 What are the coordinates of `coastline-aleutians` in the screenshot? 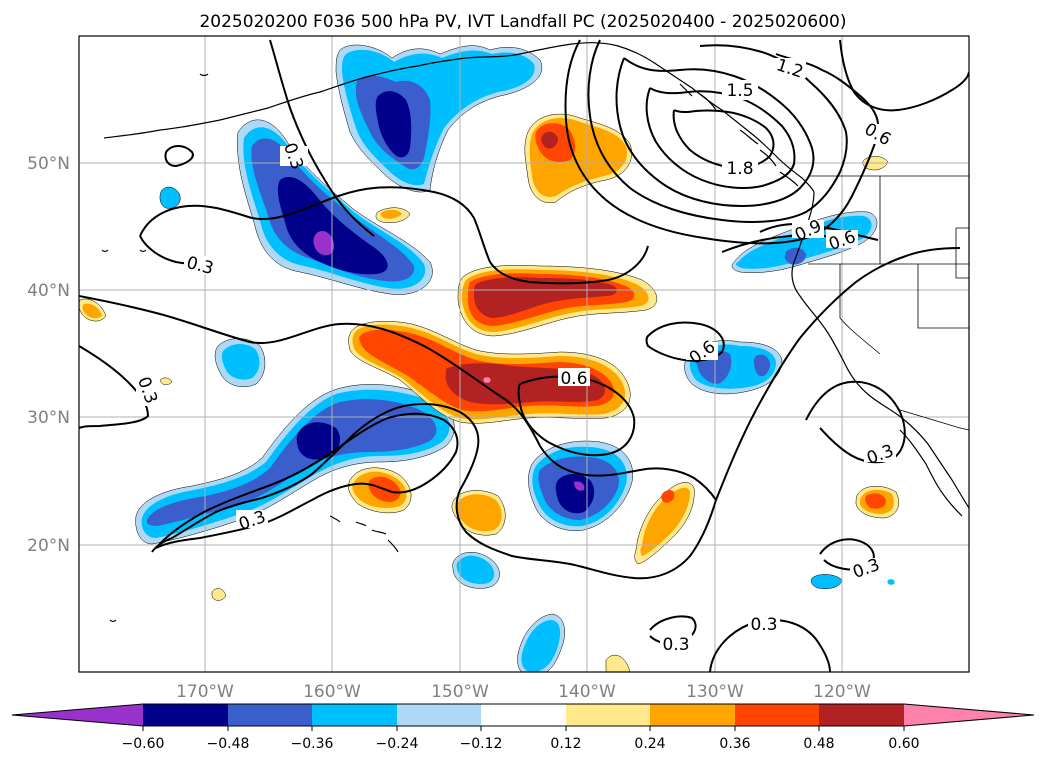 It's located at (155, 348).